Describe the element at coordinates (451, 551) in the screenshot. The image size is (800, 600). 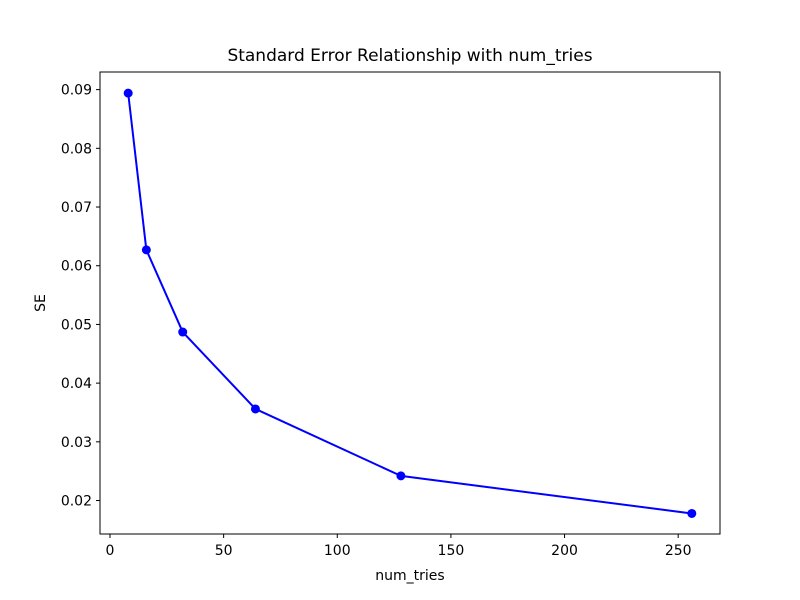
I see `x-tick-label: 150` at that location.